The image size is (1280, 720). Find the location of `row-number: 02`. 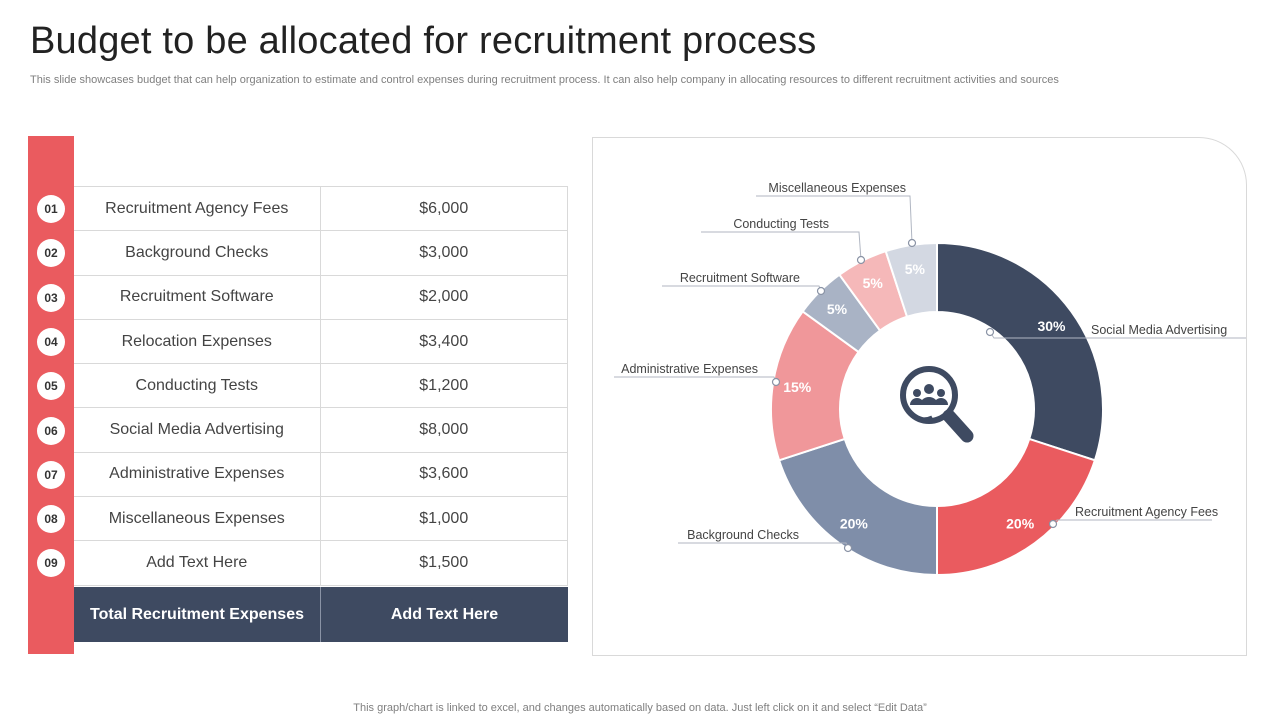

row-number: 02 is located at coordinates (51, 253).